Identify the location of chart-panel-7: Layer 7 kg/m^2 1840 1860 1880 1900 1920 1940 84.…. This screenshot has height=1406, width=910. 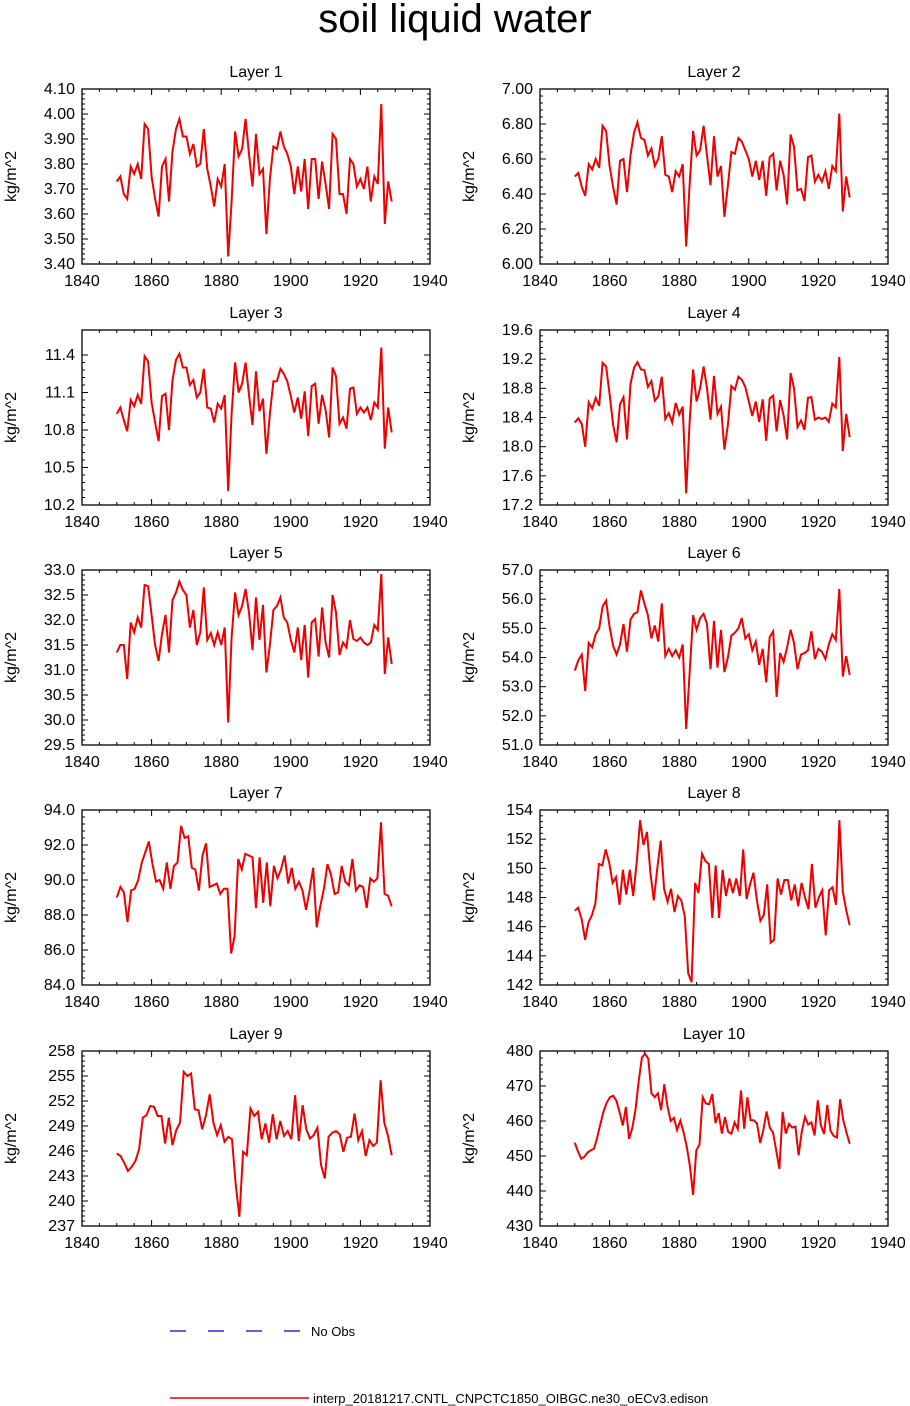
(225, 898).